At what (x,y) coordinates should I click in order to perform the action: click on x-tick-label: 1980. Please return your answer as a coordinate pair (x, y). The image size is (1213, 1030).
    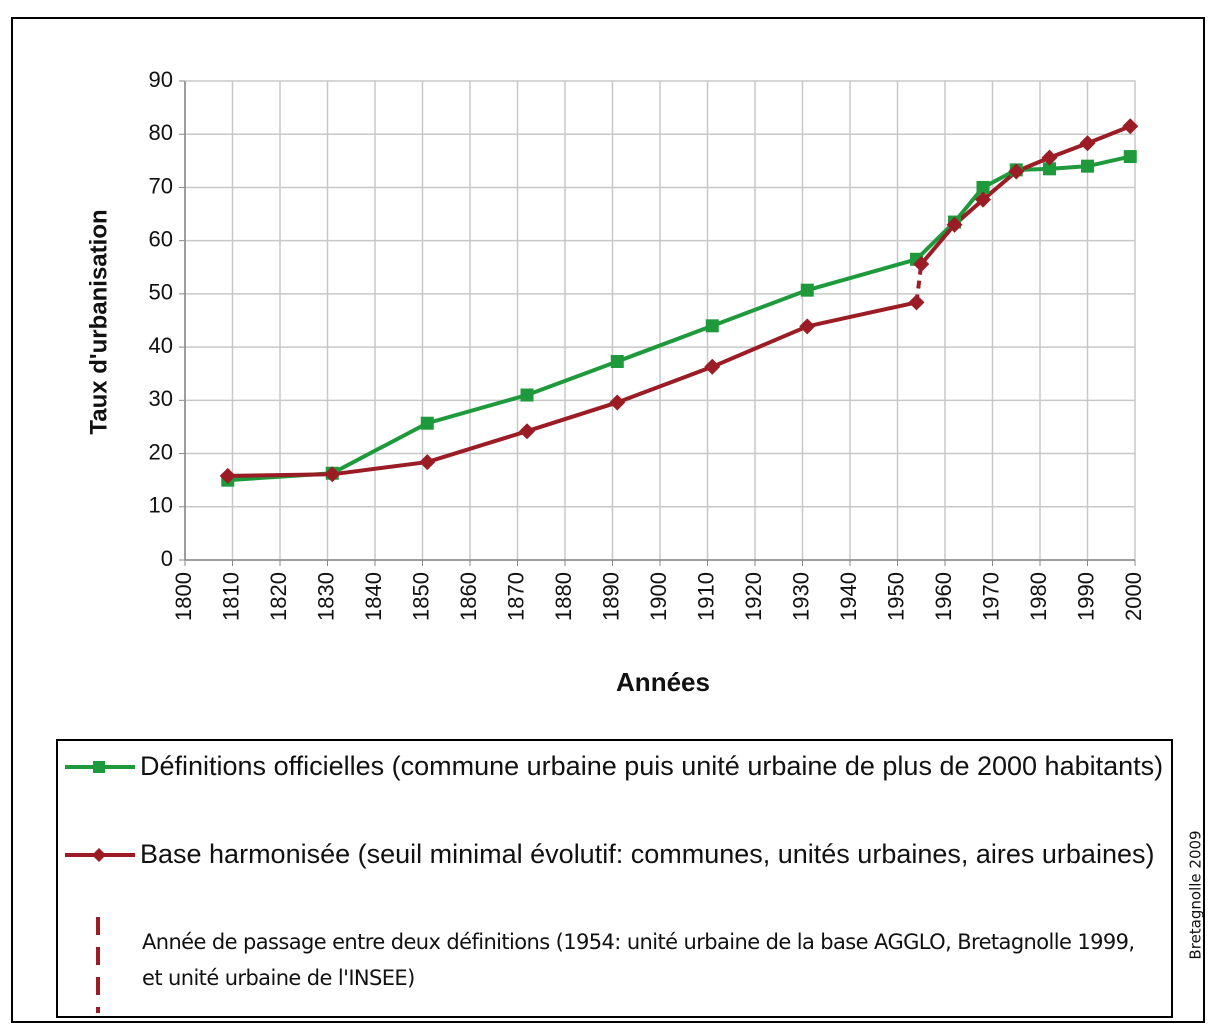
    Looking at the image, I should click on (1038, 596).